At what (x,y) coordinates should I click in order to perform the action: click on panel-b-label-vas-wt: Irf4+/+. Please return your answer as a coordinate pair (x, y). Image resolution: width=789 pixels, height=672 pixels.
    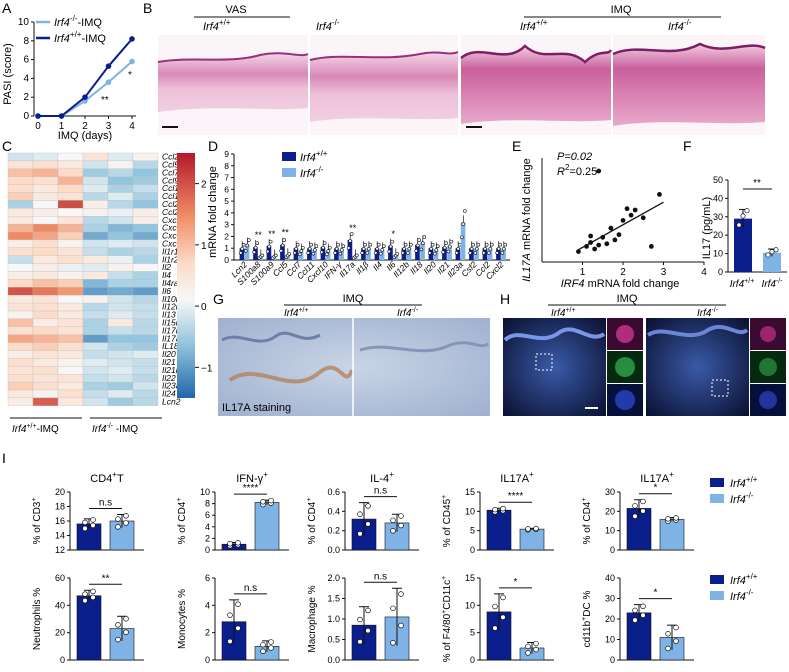
    Looking at the image, I should click on (217, 25).